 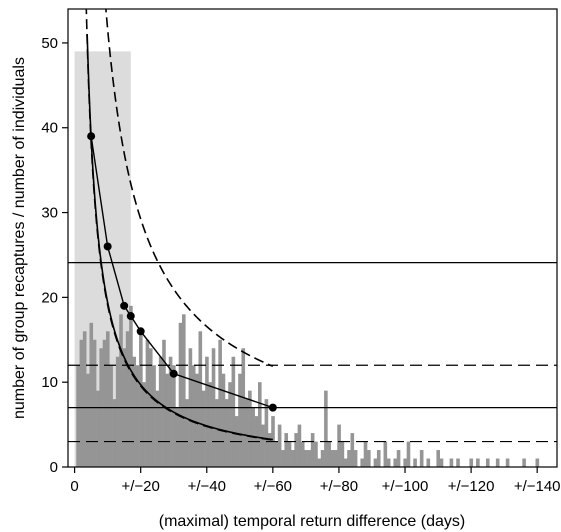 I want to click on x-tick-label: +/−60, so click(x=273, y=486).